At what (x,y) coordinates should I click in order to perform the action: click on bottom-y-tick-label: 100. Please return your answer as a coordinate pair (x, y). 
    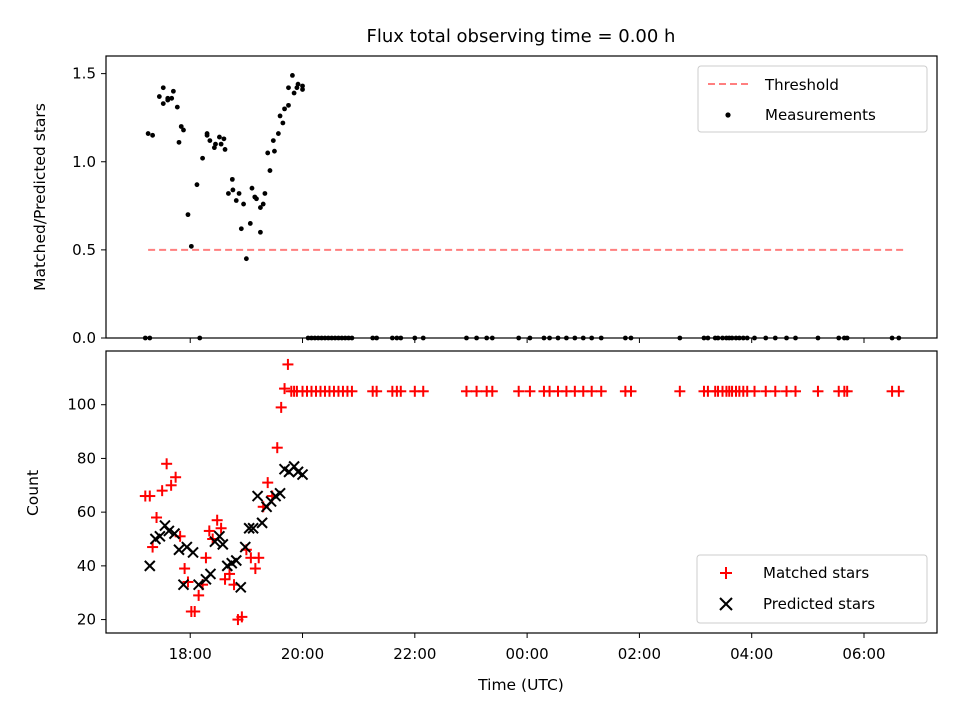
    Looking at the image, I should click on (81, 405).